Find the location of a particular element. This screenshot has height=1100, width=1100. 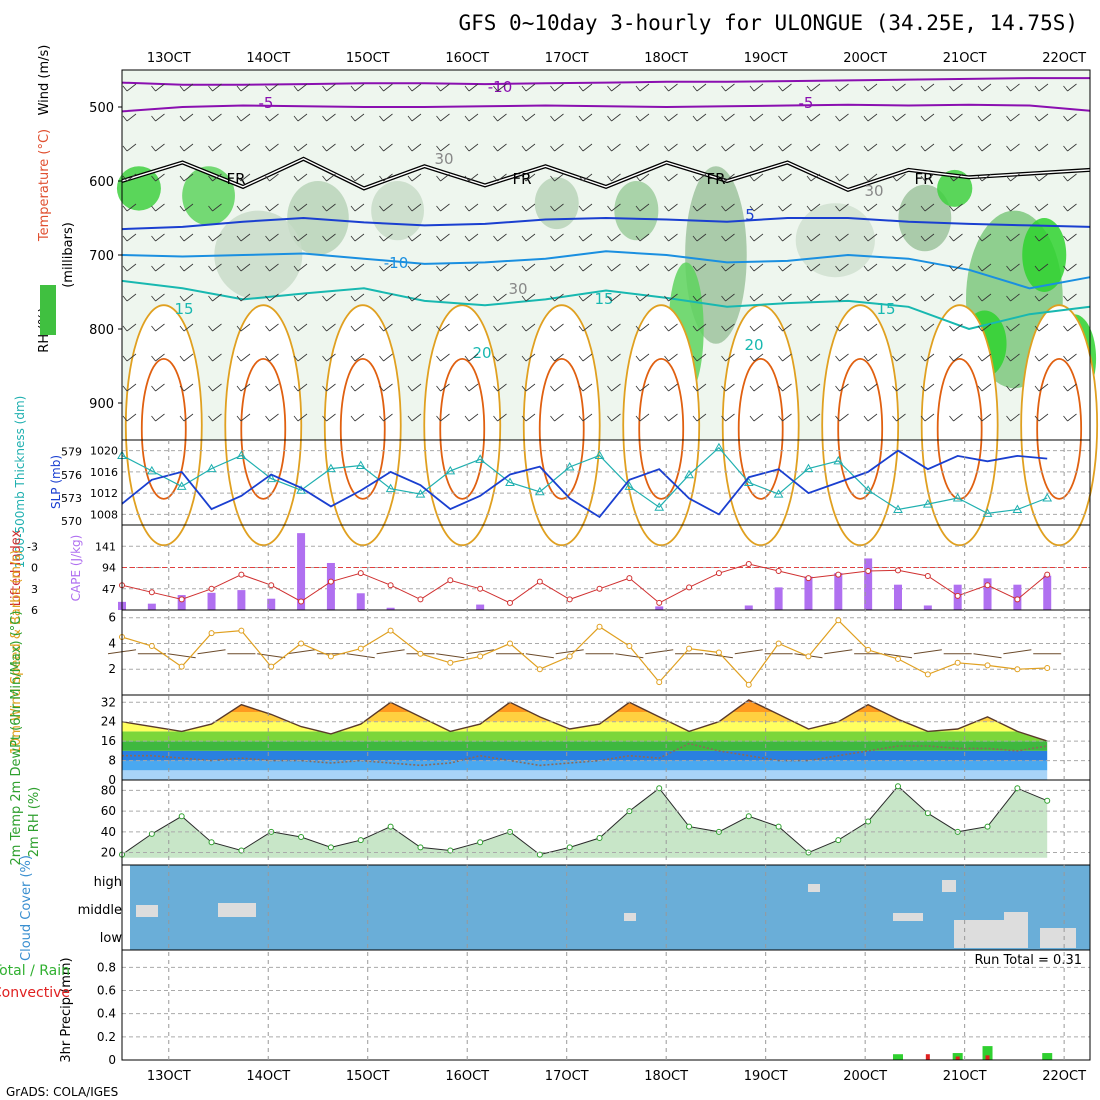

precip-total-bar is located at coordinates (897, 1057).